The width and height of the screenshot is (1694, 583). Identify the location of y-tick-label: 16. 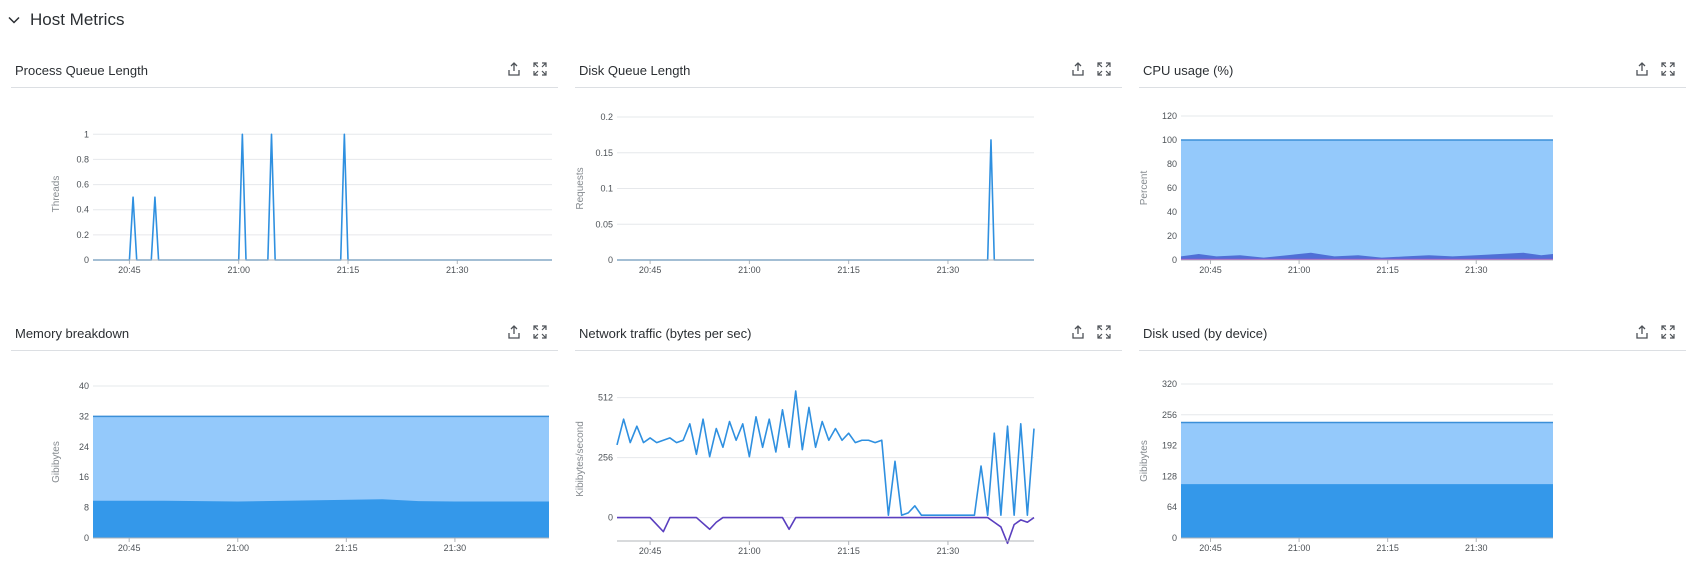
(84, 477).